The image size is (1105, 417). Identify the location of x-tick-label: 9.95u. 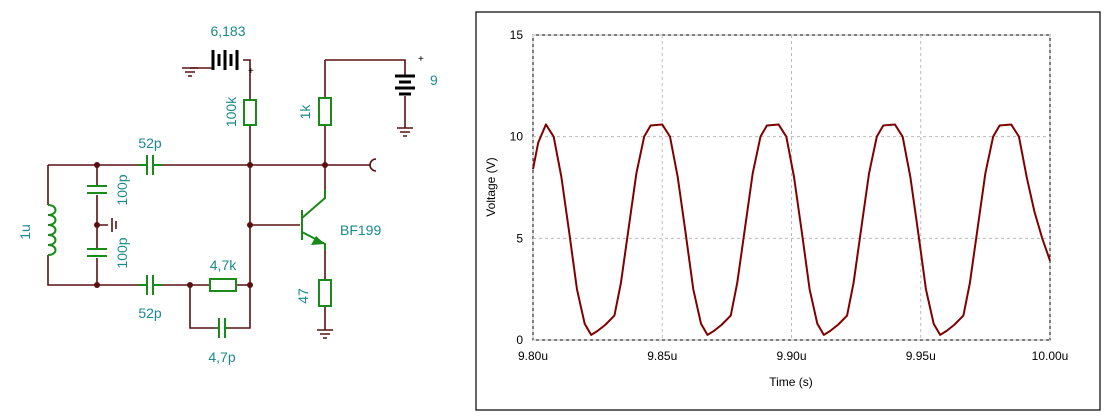
(921, 356).